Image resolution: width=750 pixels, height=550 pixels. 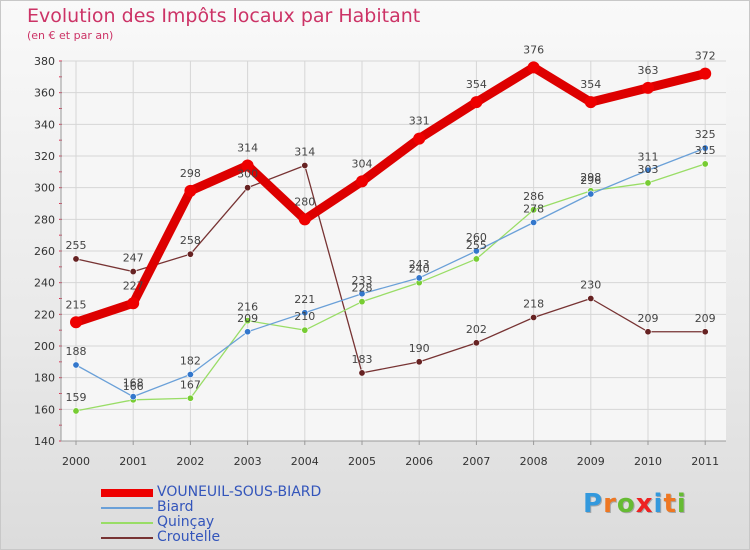 I want to click on data-label-quincay: 210, so click(x=304, y=316).